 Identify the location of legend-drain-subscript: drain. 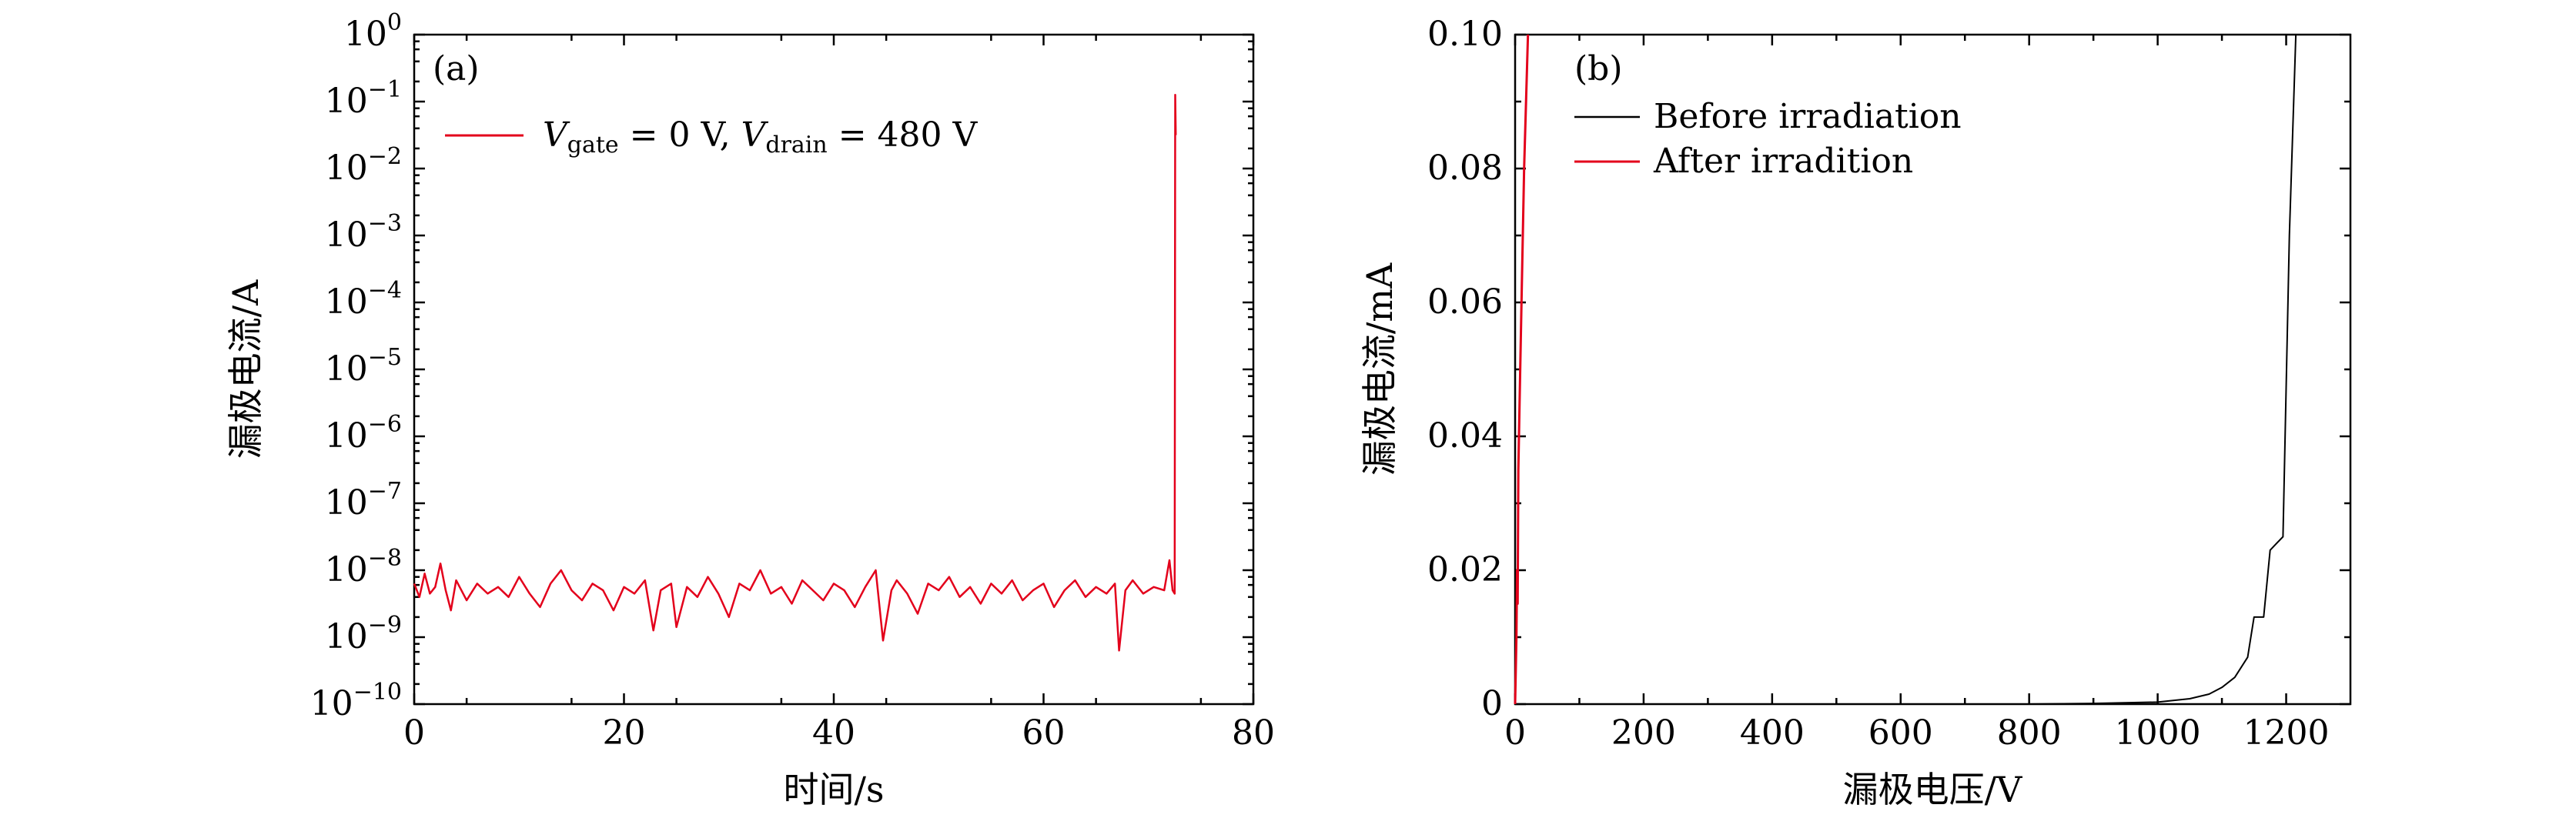
(796, 145).